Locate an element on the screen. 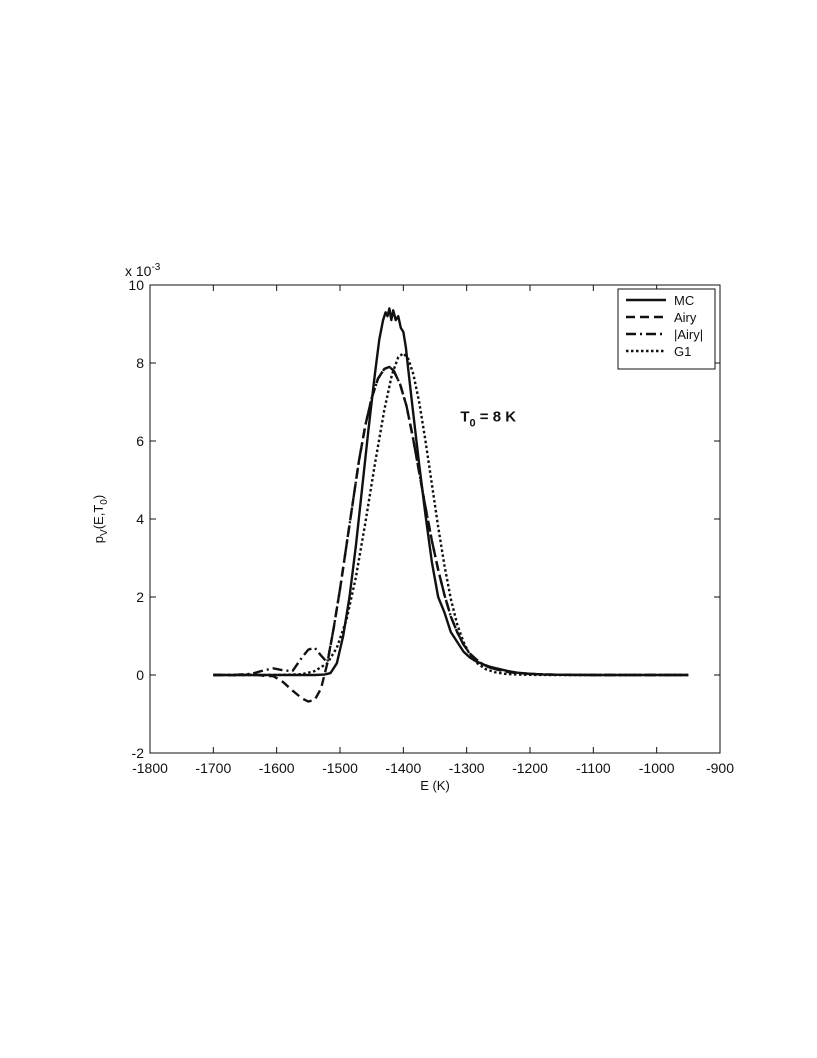  legend-label: Airy is located at coordinates (685, 317).